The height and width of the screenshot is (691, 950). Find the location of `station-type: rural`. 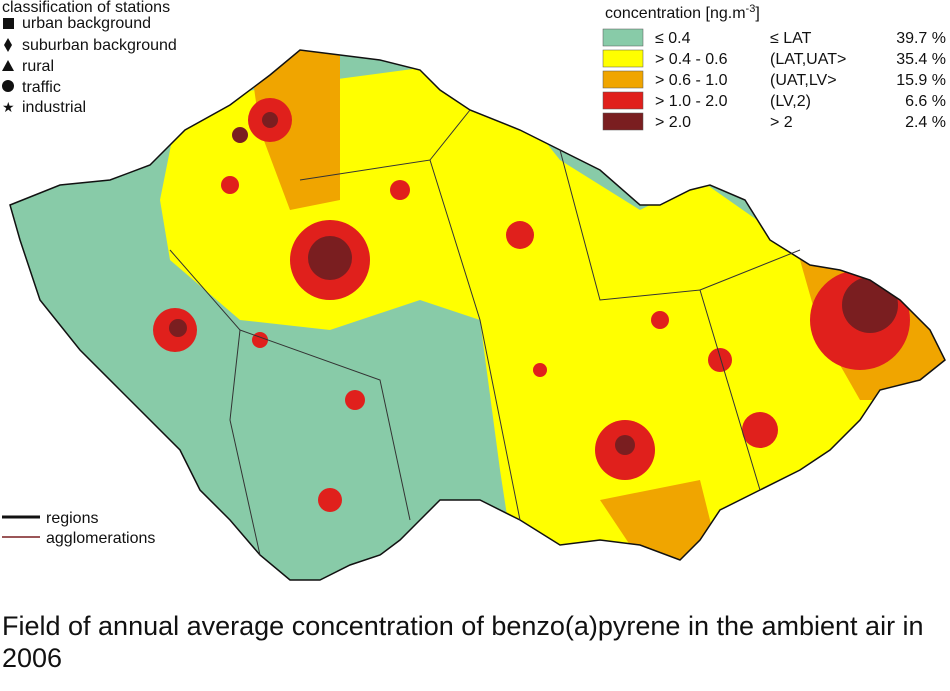

station-type: rural is located at coordinates (38, 66).